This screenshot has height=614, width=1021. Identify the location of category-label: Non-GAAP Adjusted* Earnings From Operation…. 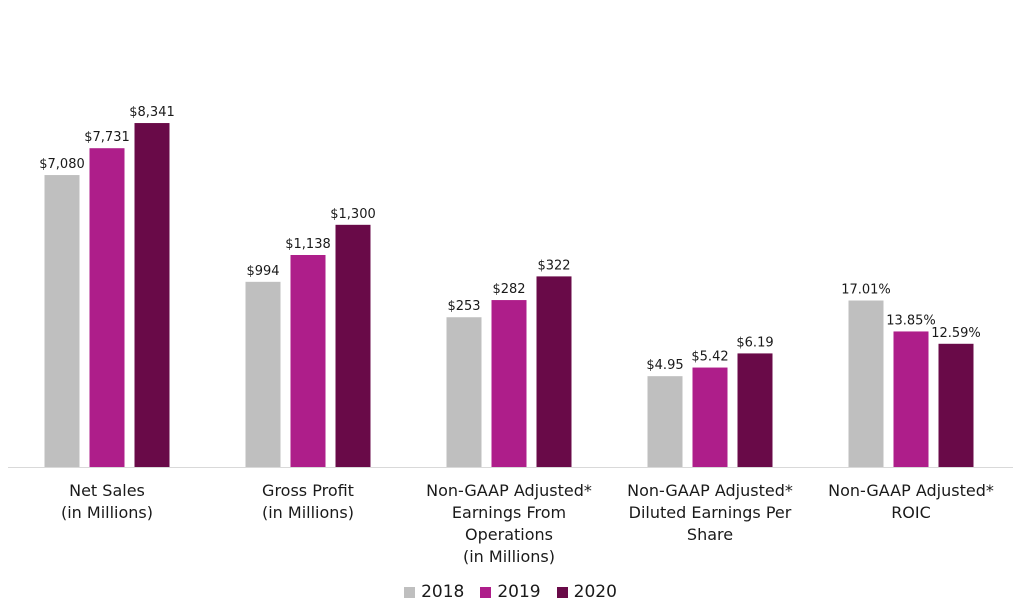
(509, 524).